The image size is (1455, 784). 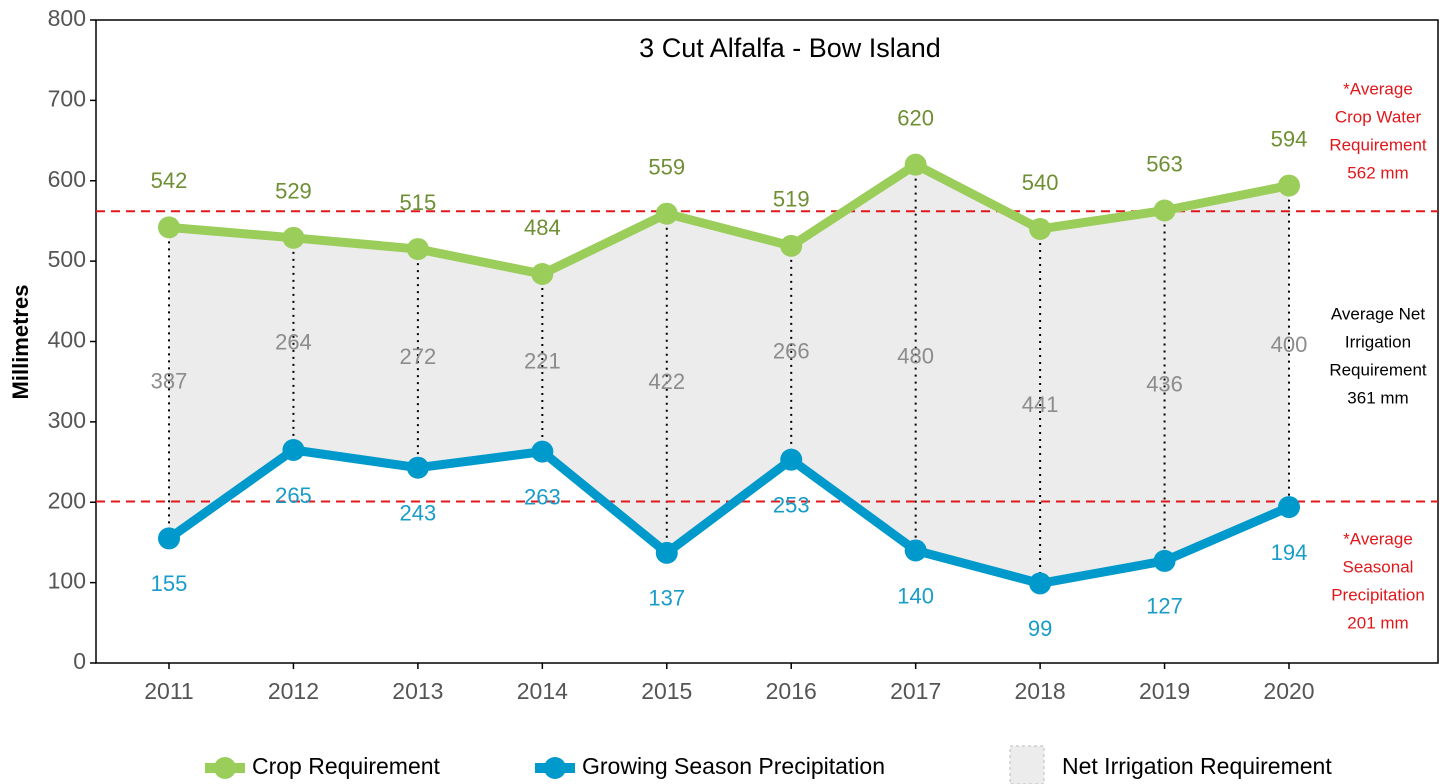 I want to click on data-label: 137, so click(x=666, y=598).